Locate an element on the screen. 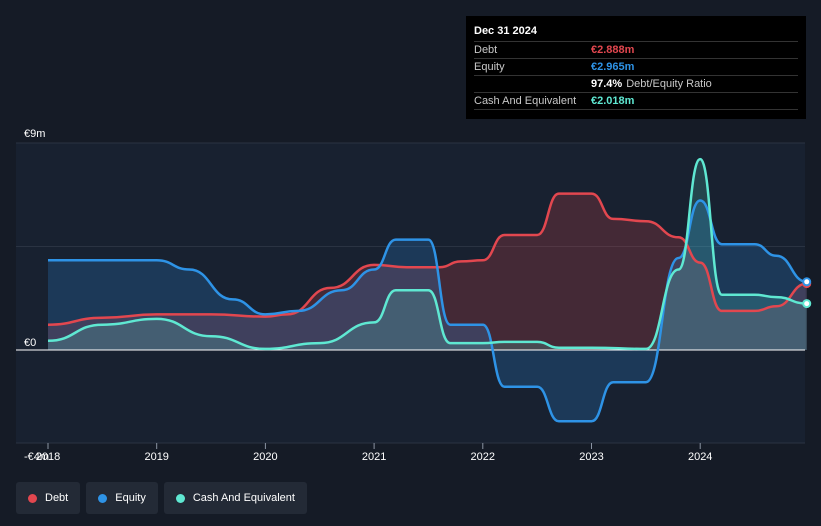  x-tick-label: 2024 is located at coordinates (700, 457).